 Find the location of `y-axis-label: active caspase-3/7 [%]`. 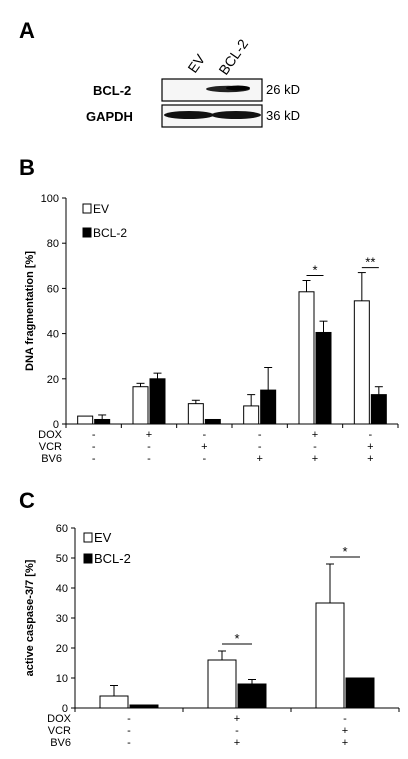

y-axis-label: active caspase-3/7 [%] is located at coordinates (30, 617).